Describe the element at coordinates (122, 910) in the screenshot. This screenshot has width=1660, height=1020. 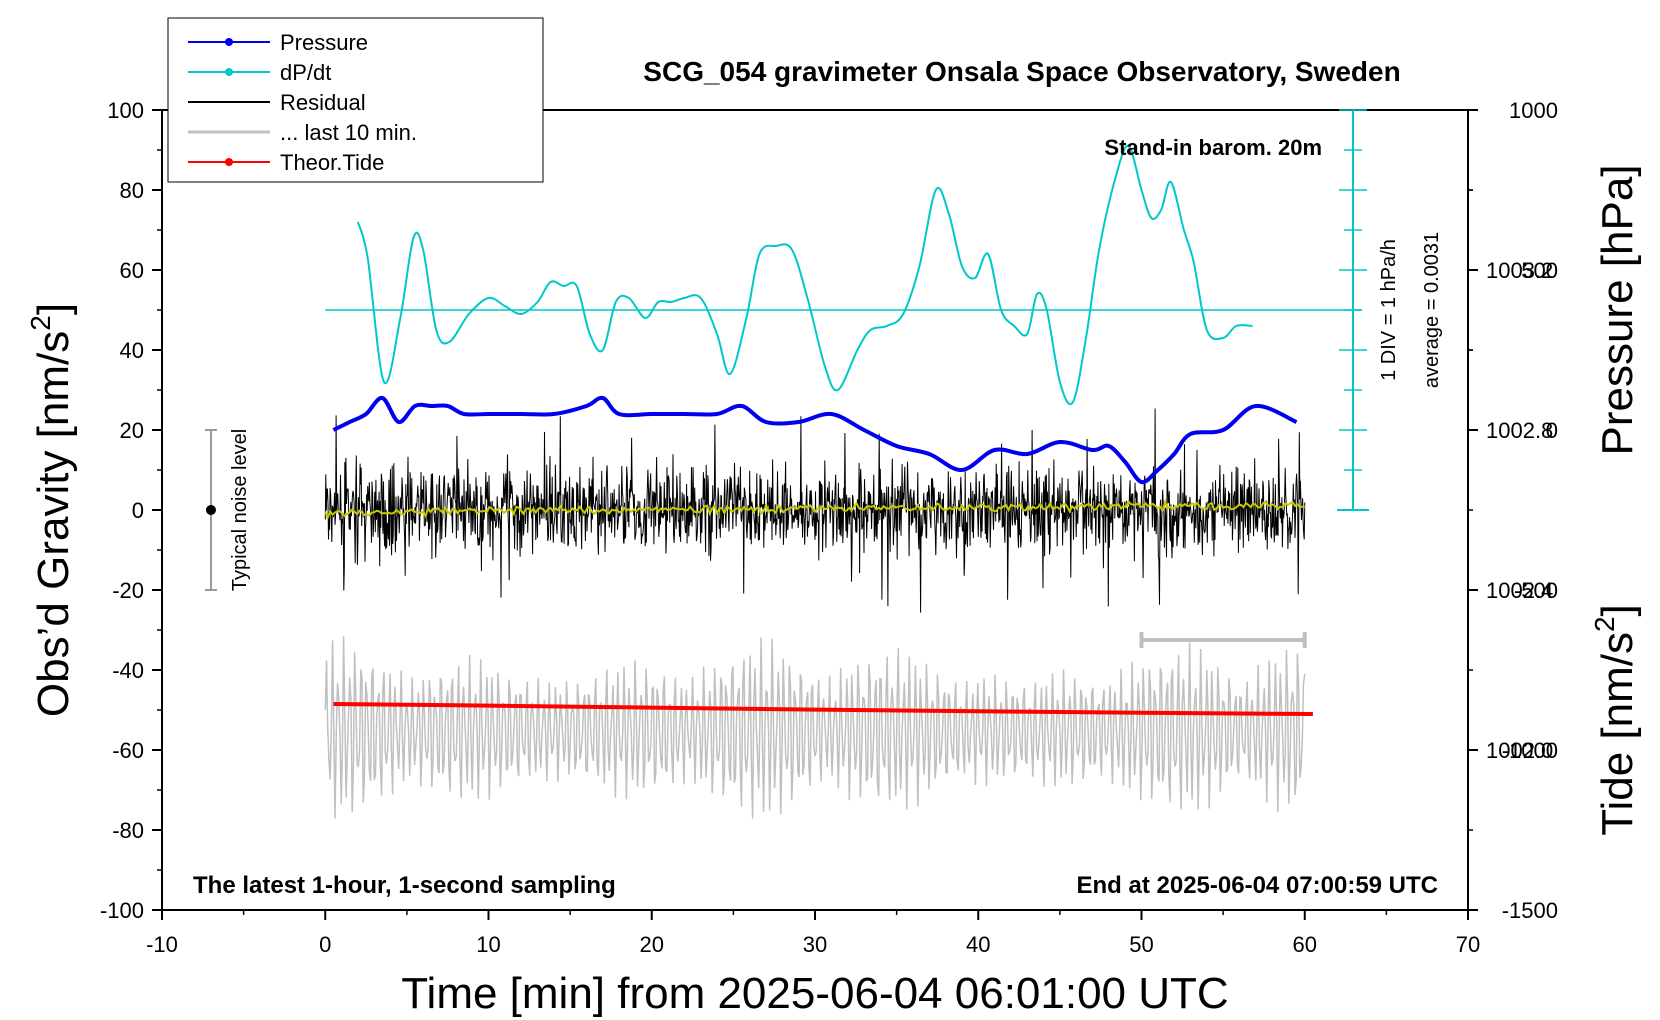
I see `y-tick-label: -100` at that location.